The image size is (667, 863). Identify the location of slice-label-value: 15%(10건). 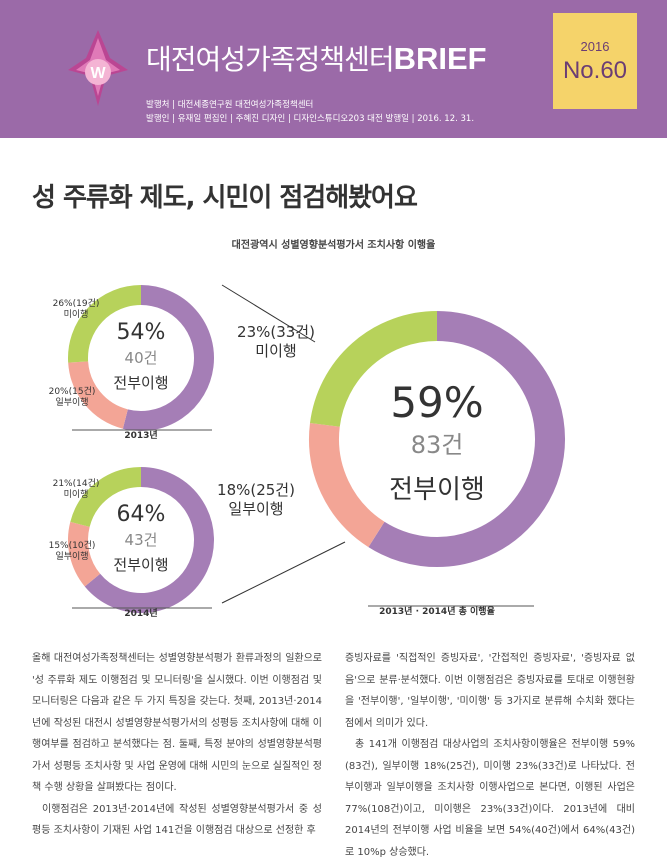
(72, 545).